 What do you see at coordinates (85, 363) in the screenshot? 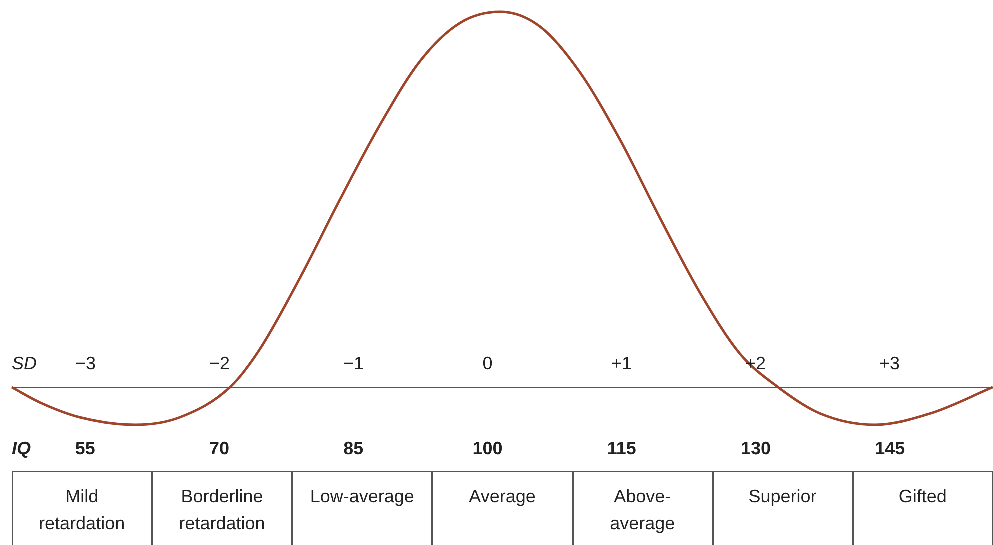
I see `x2-tick-label: −3` at bounding box center [85, 363].